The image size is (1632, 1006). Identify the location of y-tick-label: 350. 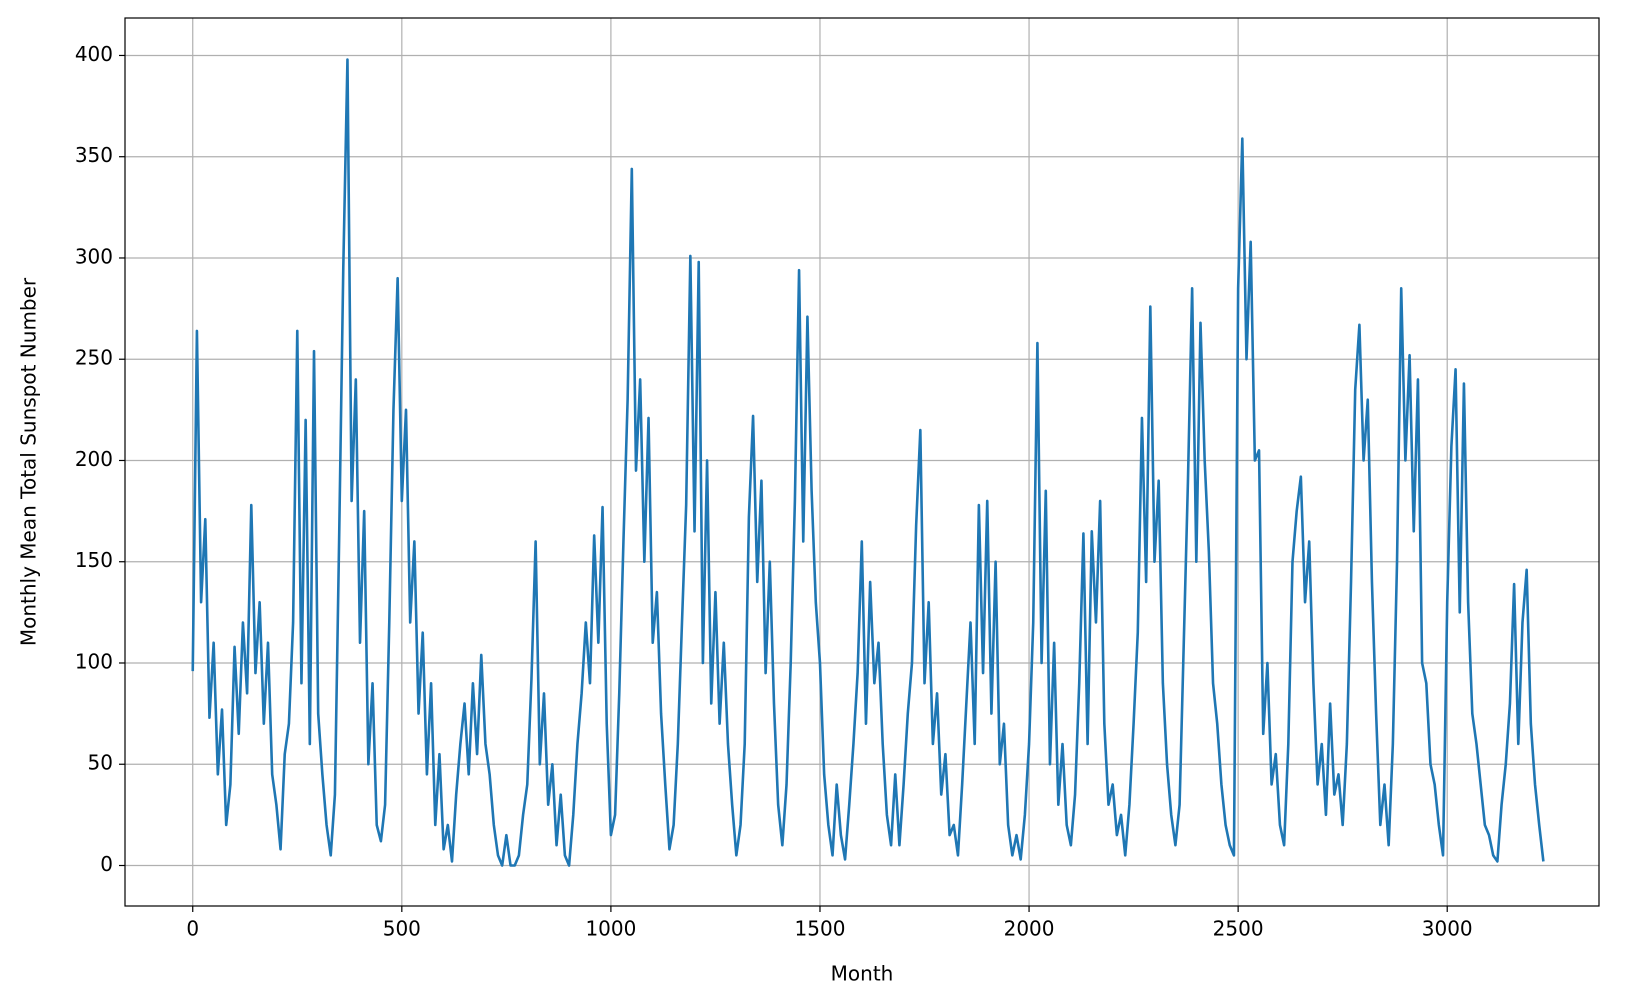
(94, 155).